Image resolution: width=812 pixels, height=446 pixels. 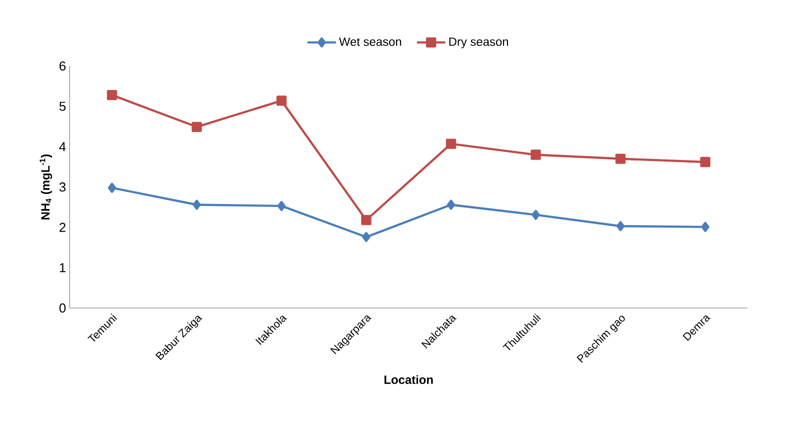 What do you see at coordinates (62, 187) in the screenshot?
I see `y-tick-label: 3` at bounding box center [62, 187].